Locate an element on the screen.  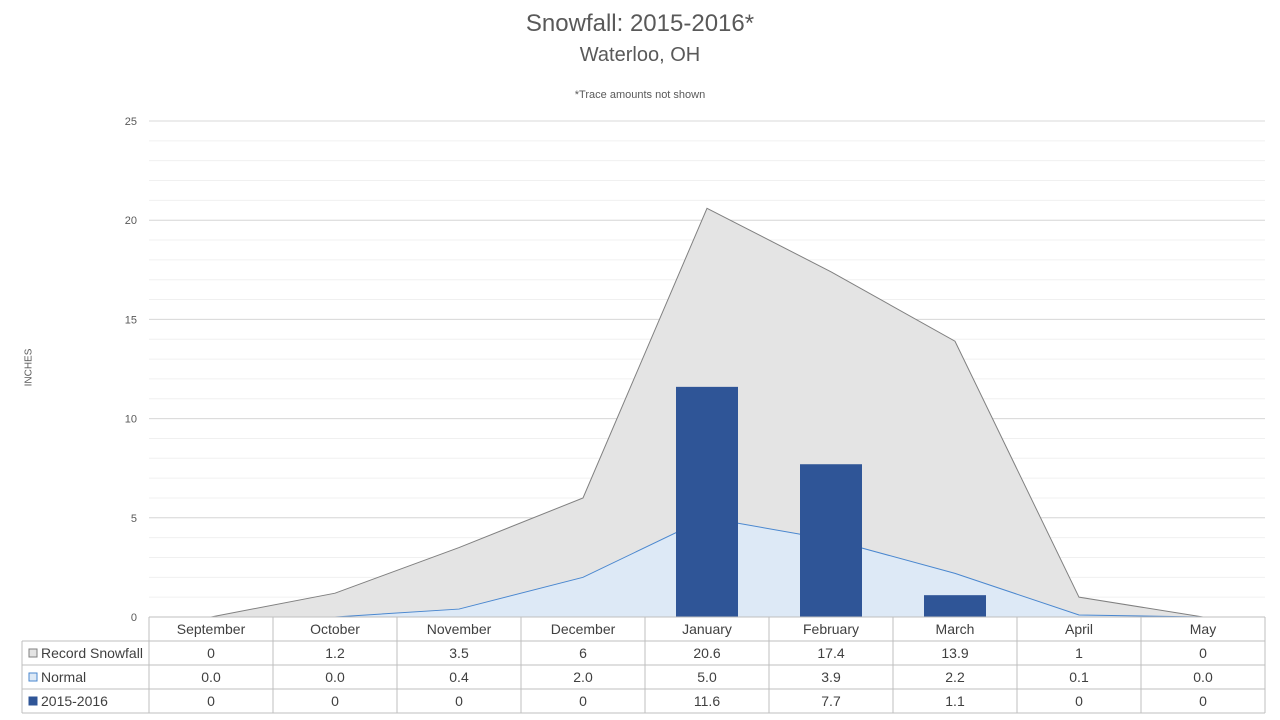
y-tick-label: 20 is located at coordinates (131, 221).